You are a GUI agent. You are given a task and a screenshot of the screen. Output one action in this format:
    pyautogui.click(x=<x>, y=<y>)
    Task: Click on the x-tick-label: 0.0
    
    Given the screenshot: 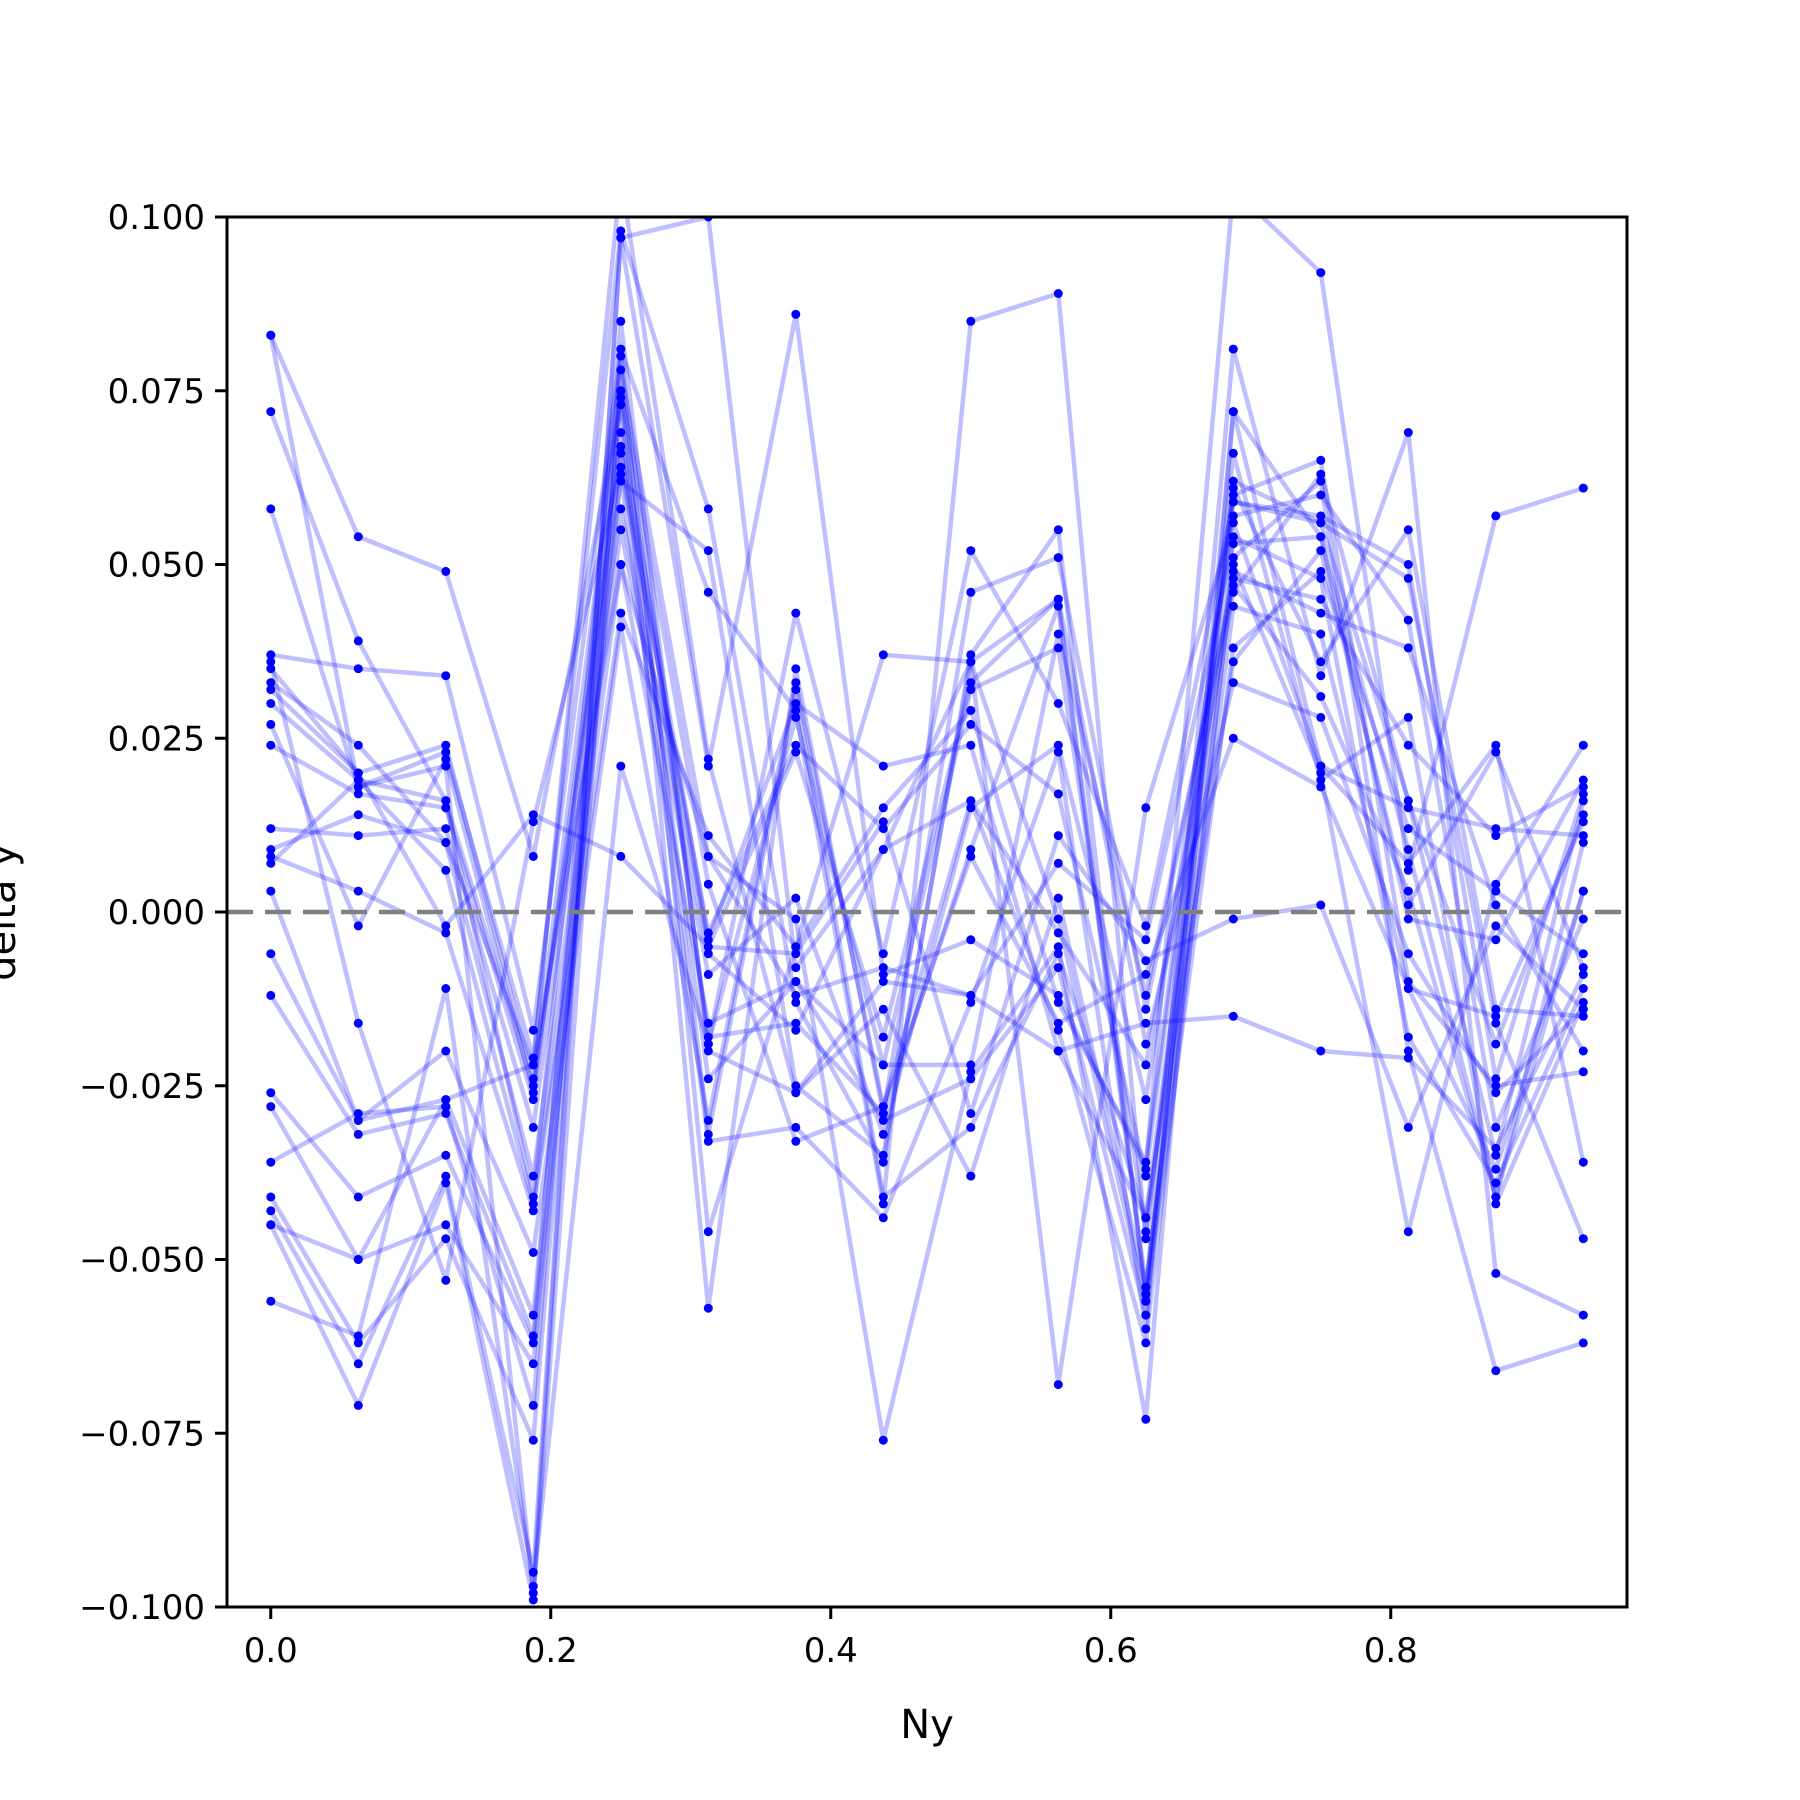 What is the action you would take?
    pyautogui.click(x=271, y=1651)
    